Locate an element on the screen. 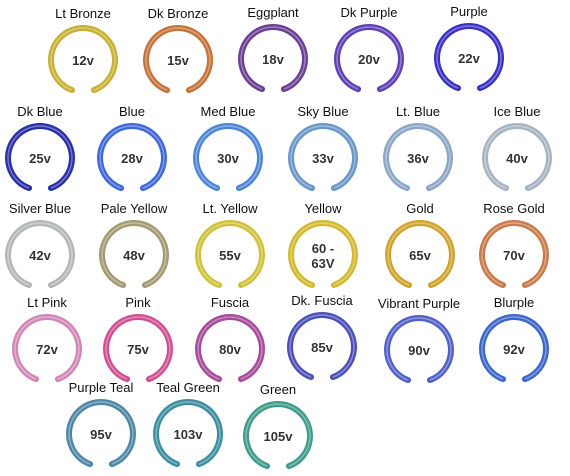 The height and width of the screenshot is (476, 570). ring-voltage-label: 85v is located at coordinates (322, 347).